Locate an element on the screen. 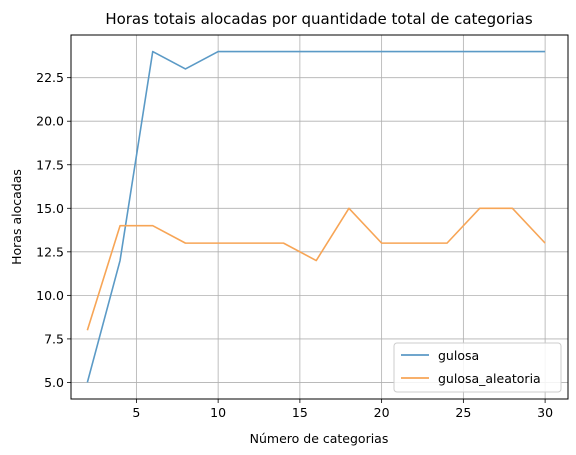  y-axis: 5.0 7.5 10.0 12.5 15.0 17.5 20.0 22.5 is located at coordinates (53, 230).